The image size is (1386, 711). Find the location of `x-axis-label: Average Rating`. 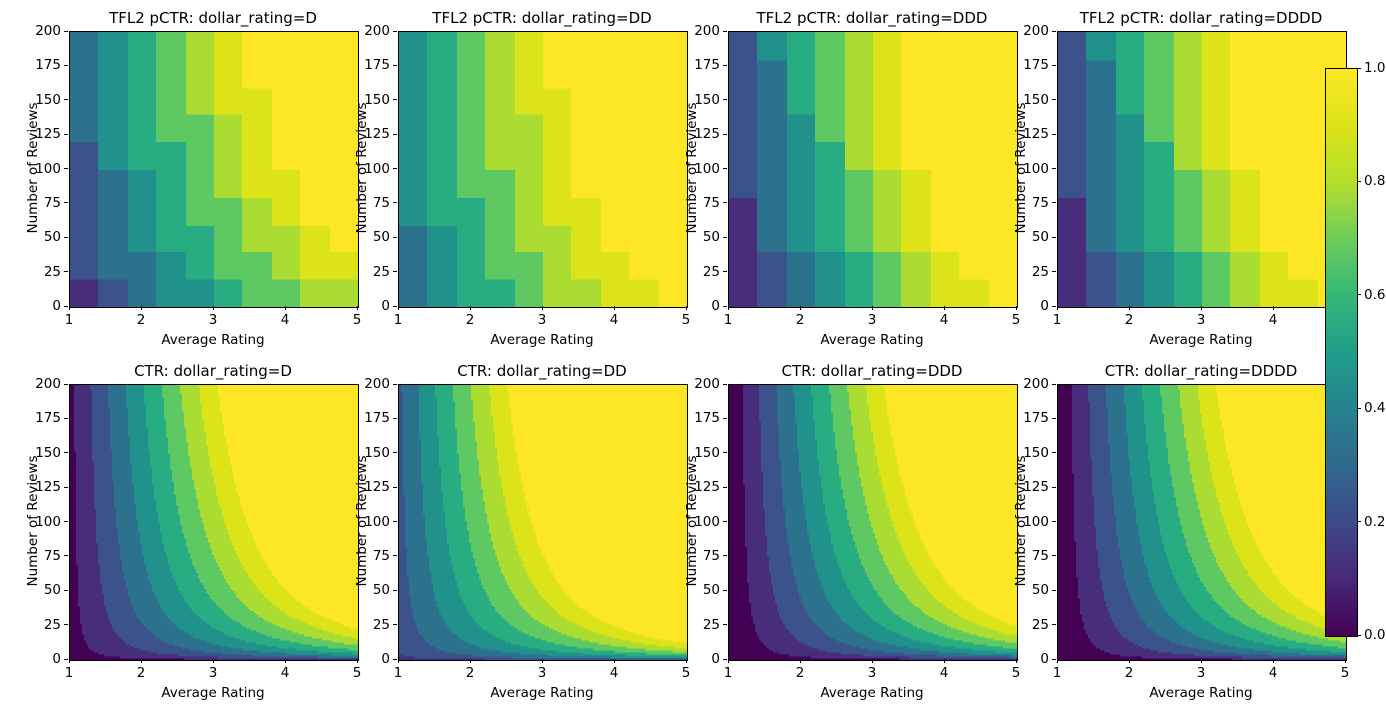

x-axis-label: Average Rating is located at coordinates (213, 693).